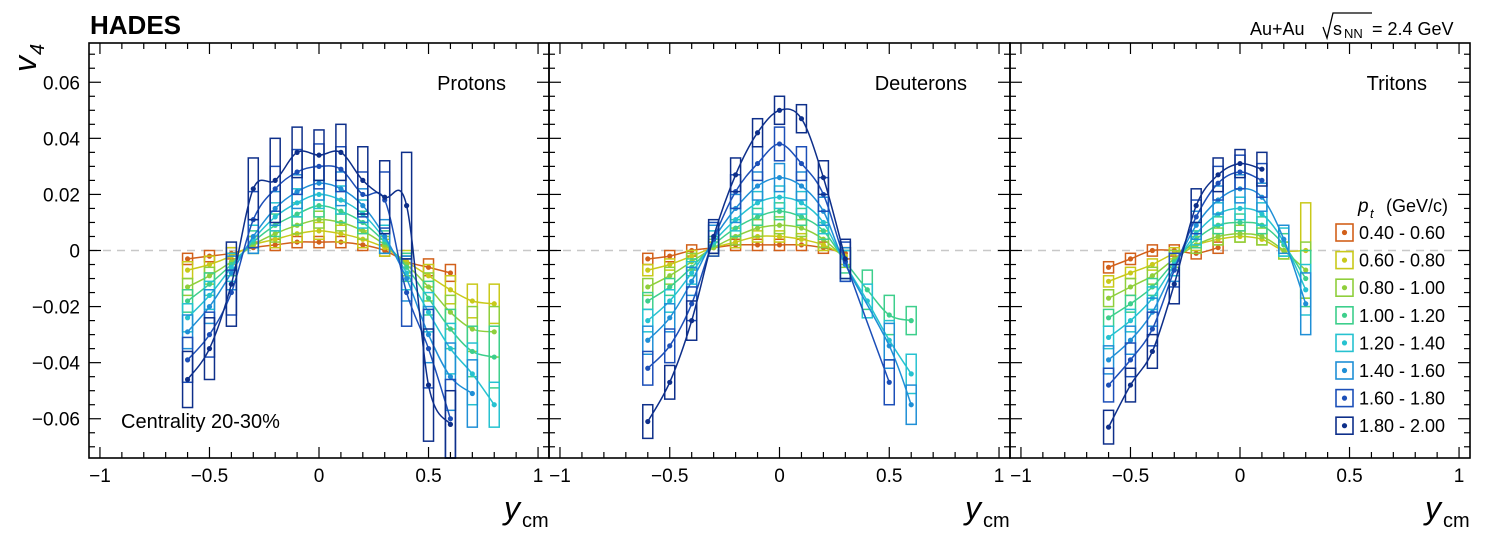  I want to click on series-1.80-2.00, so click(319, 291).